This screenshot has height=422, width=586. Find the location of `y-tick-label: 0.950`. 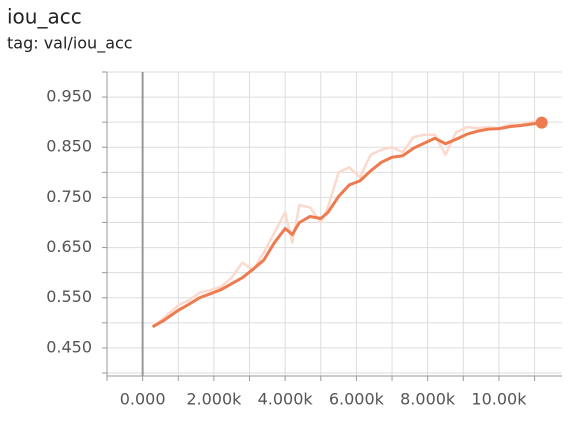

y-tick-label: 0.950 is located at coordinates (69, 96).